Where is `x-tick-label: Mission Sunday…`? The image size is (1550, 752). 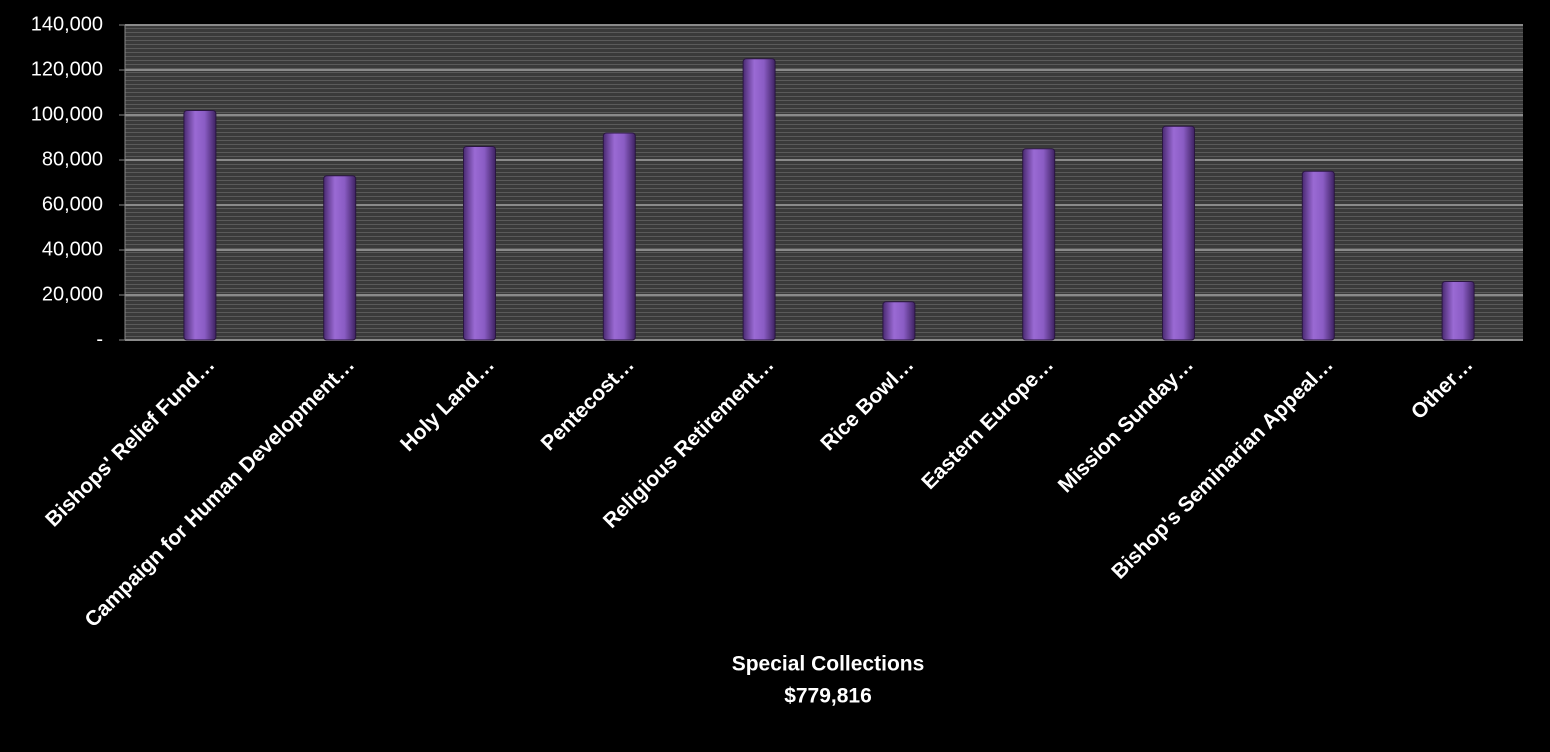
x-tick-label: Mission Sunday… is located at coordinates (1126, 425).